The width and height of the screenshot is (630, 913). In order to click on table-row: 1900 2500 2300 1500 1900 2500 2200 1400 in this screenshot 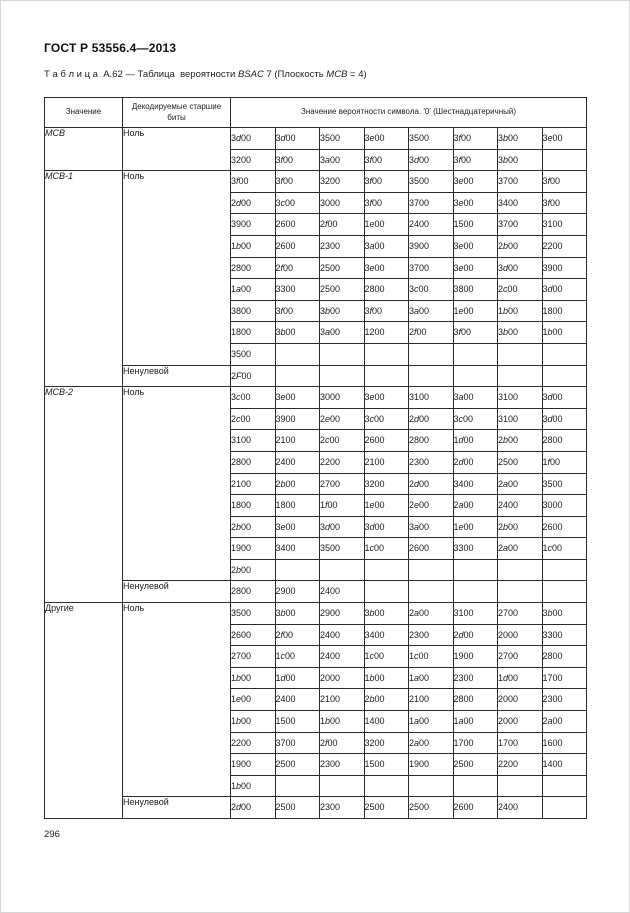, I will do `click(316, 764)`.